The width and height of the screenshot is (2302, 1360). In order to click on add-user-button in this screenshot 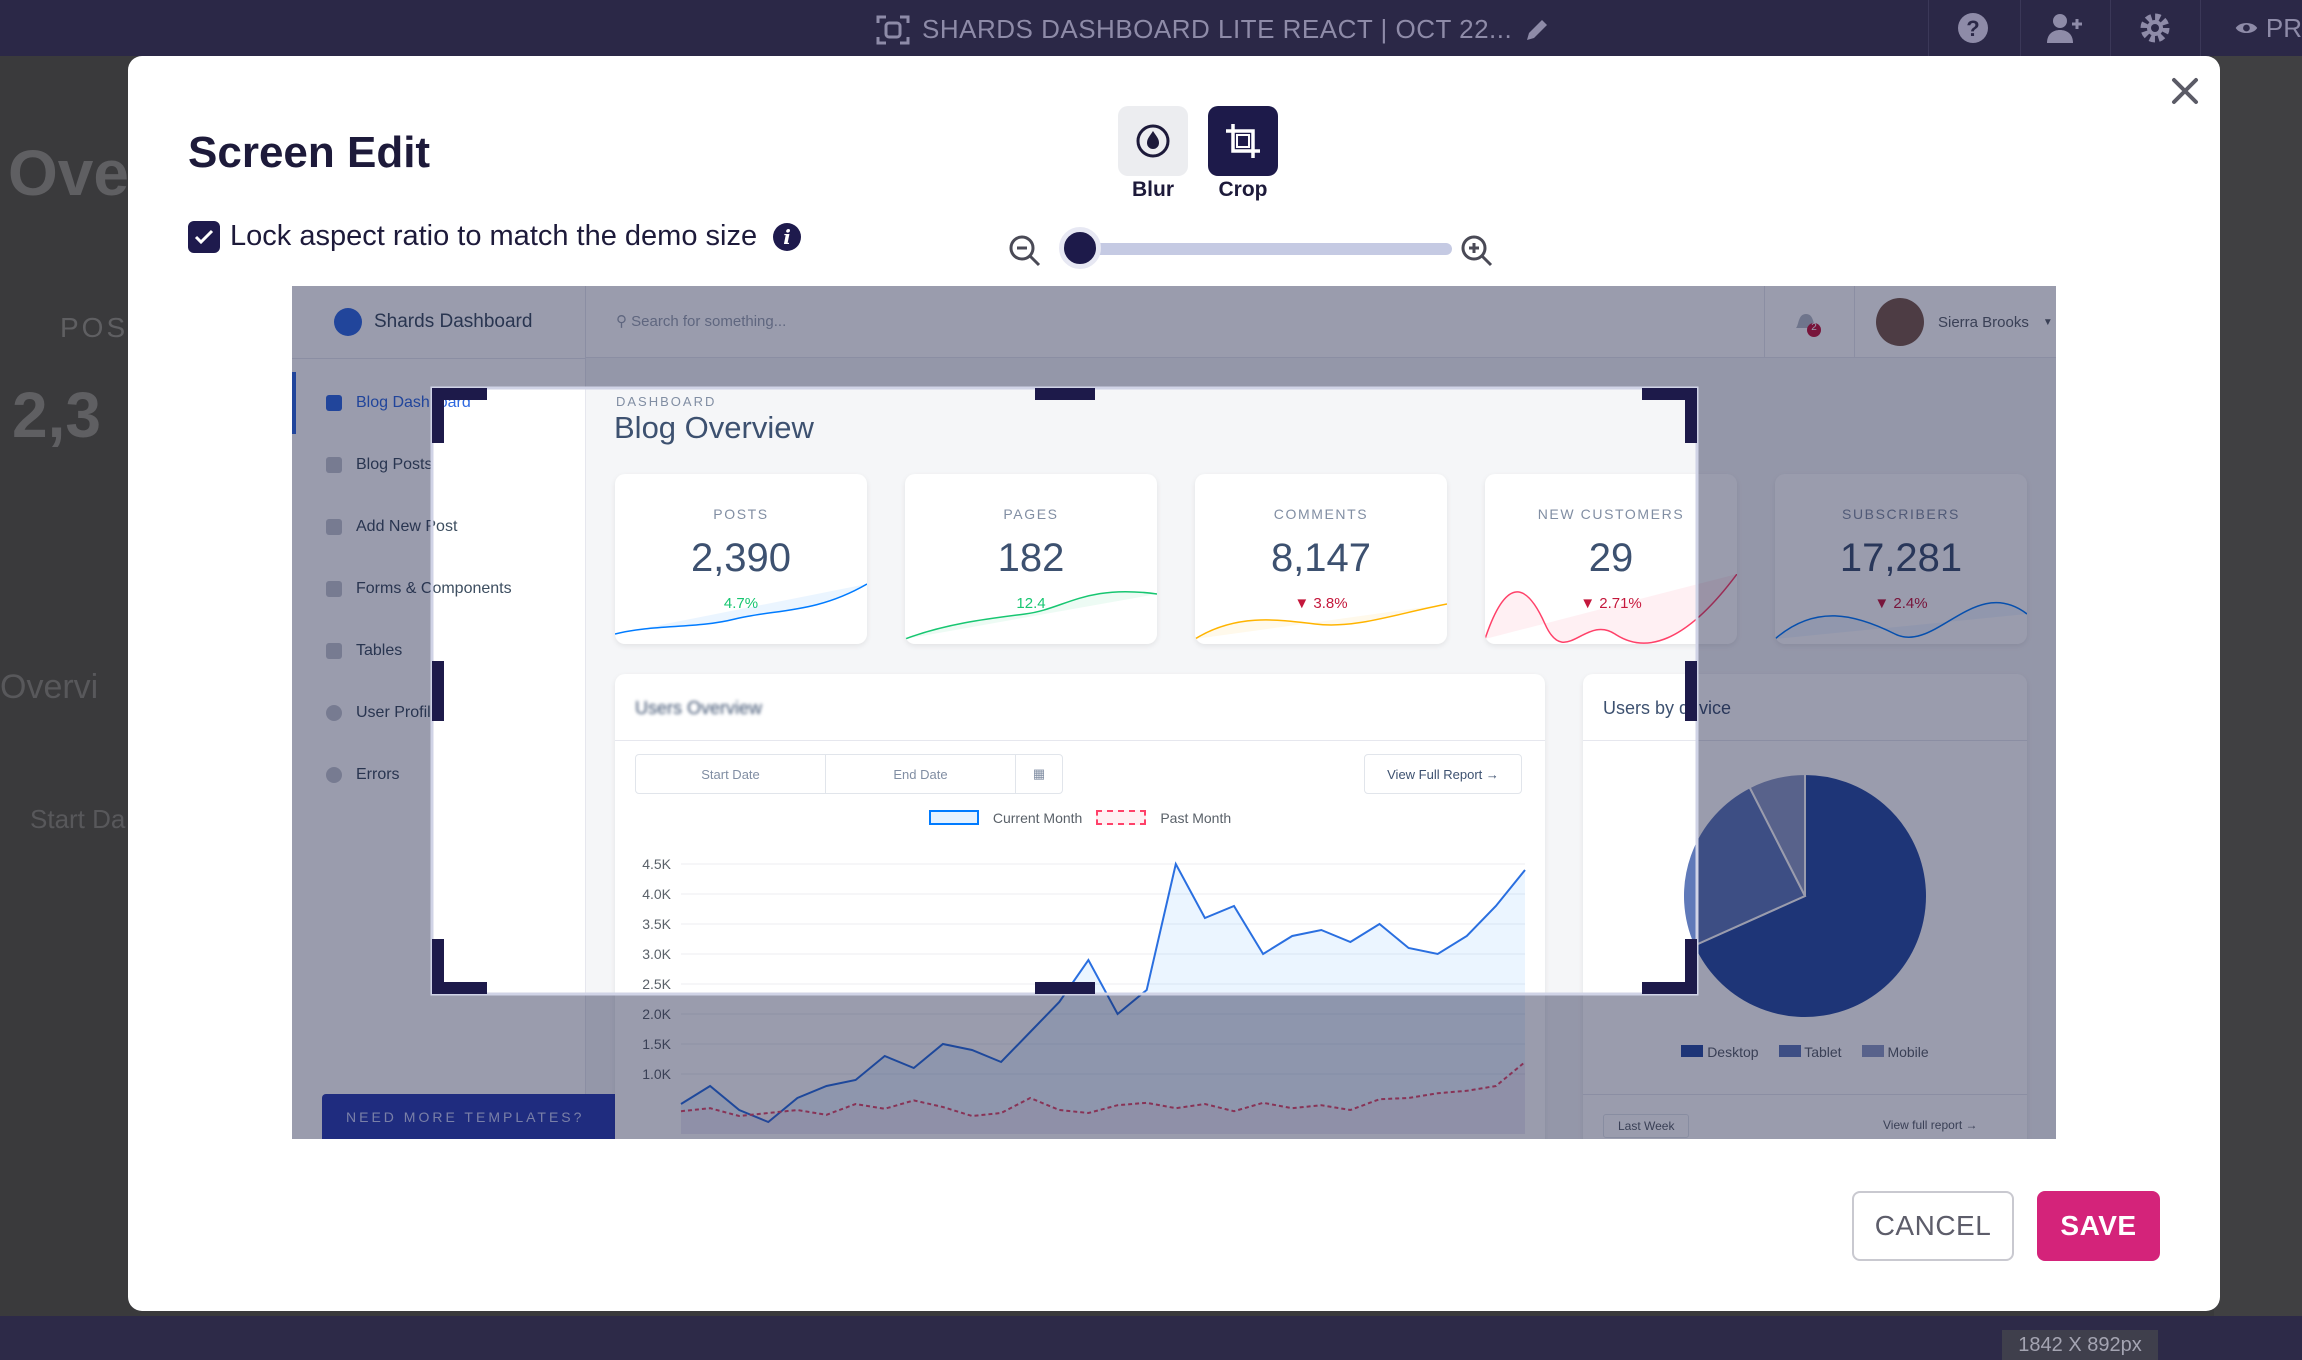, I will do `click(2064, 28)`.